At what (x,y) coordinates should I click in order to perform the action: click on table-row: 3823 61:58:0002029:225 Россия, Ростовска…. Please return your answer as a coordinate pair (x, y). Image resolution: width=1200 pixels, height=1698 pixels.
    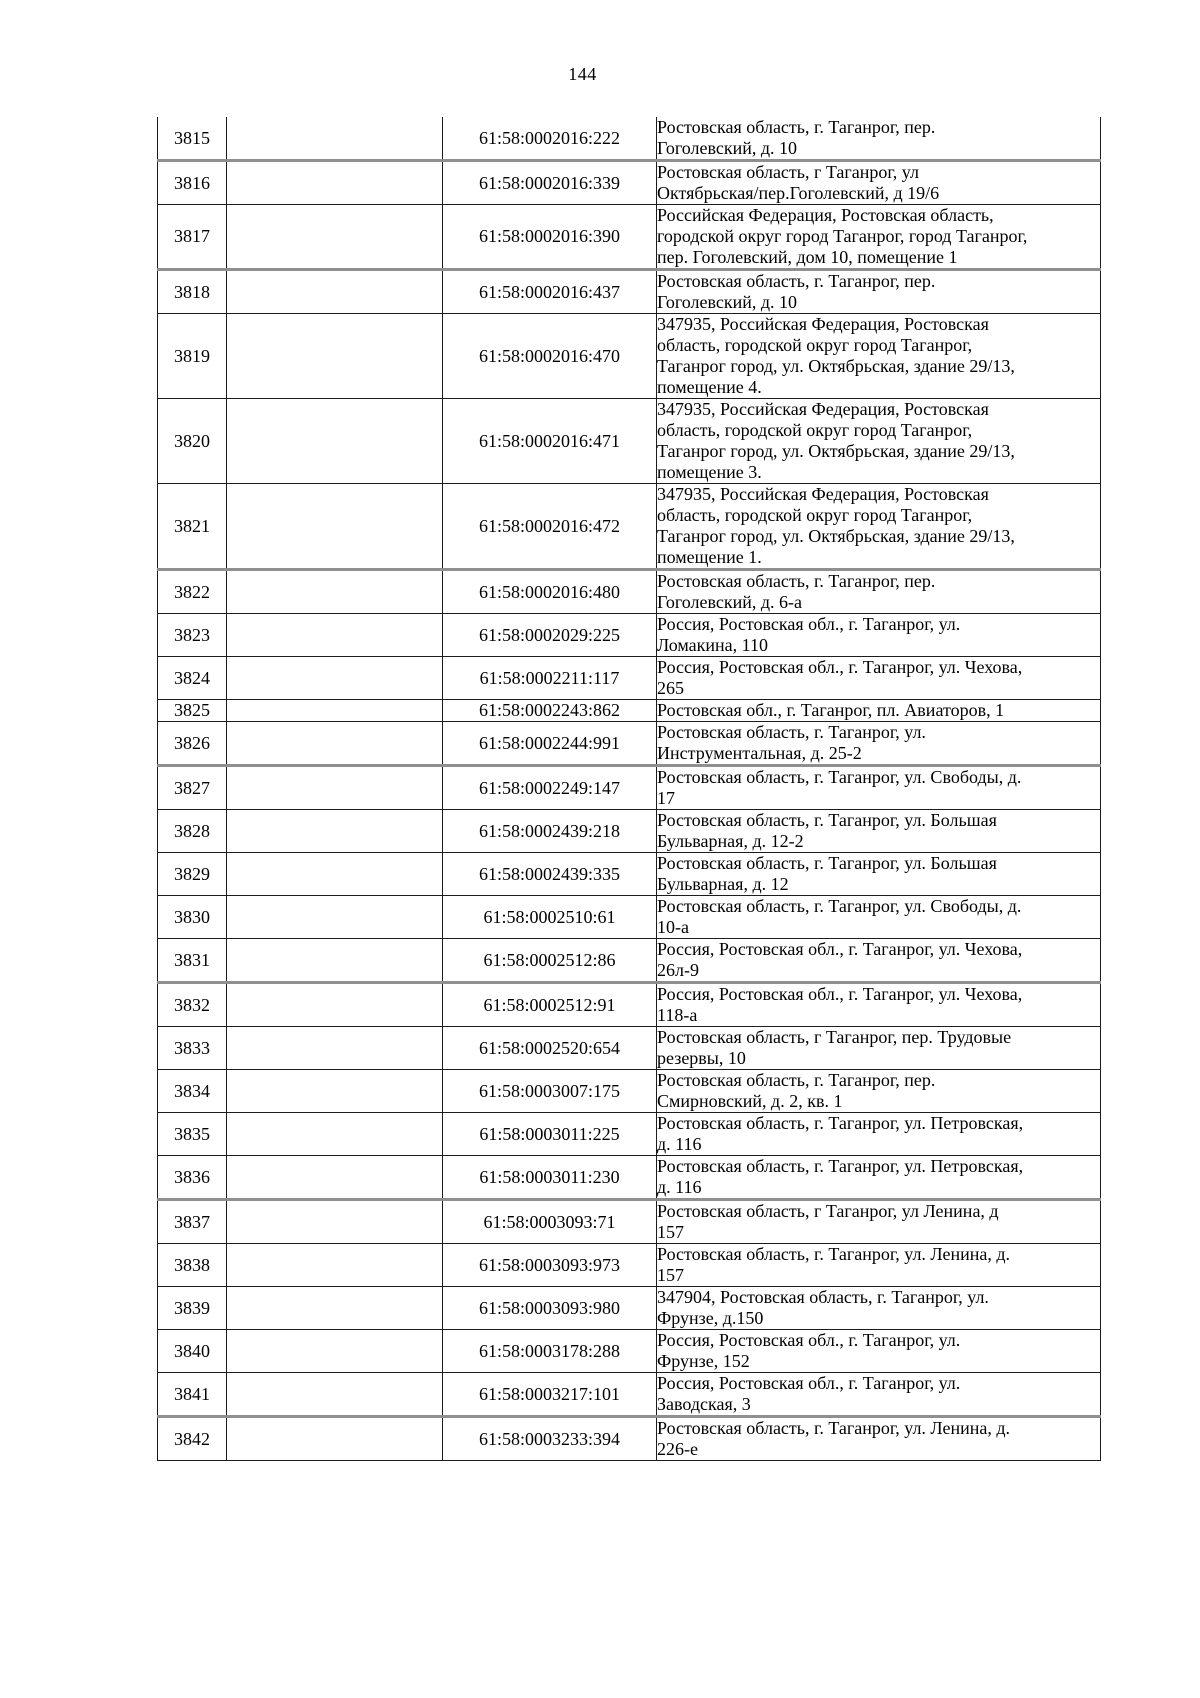
    Looking at the image, I should click on (629, 635).